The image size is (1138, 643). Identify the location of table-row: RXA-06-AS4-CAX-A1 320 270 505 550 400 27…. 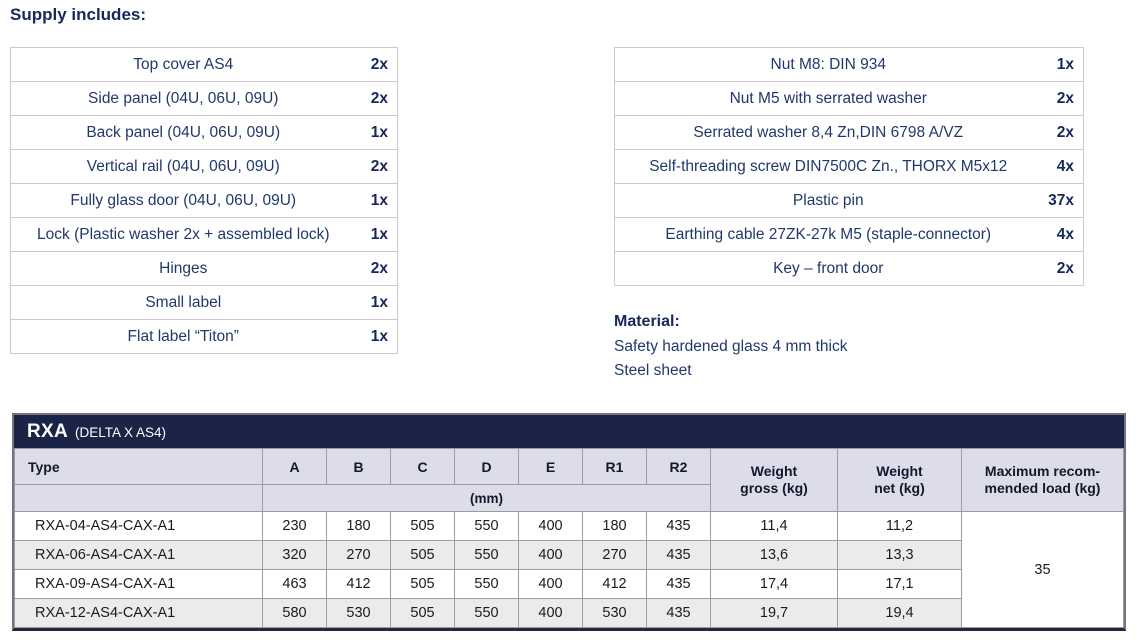
(569, 555).